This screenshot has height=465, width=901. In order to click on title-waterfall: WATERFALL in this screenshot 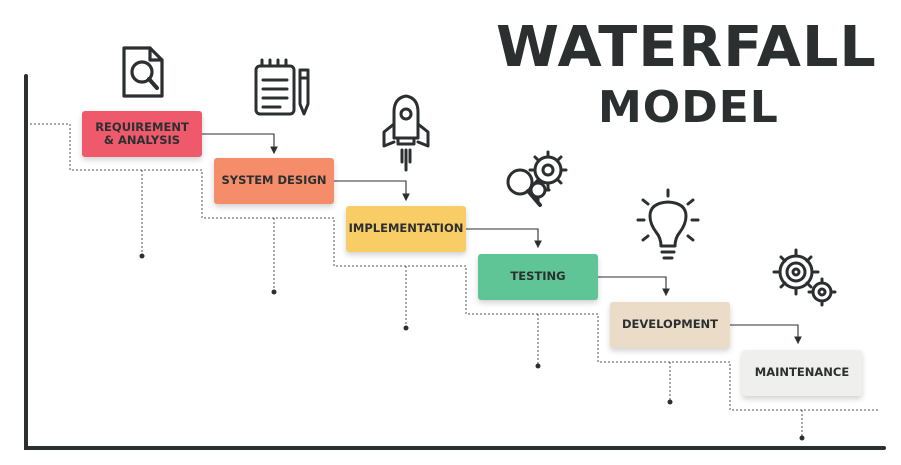, I will do `click(686, 47)`.